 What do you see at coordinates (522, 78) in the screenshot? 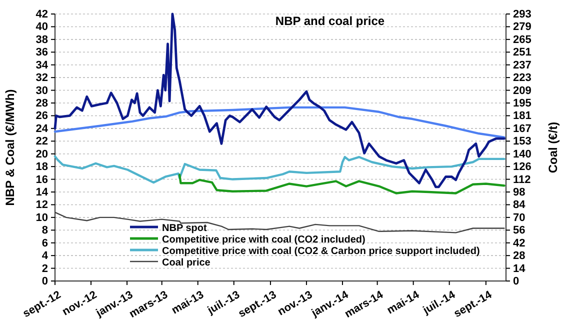
I see `y2-tick-label: 223` at bounding box center [522, 78].